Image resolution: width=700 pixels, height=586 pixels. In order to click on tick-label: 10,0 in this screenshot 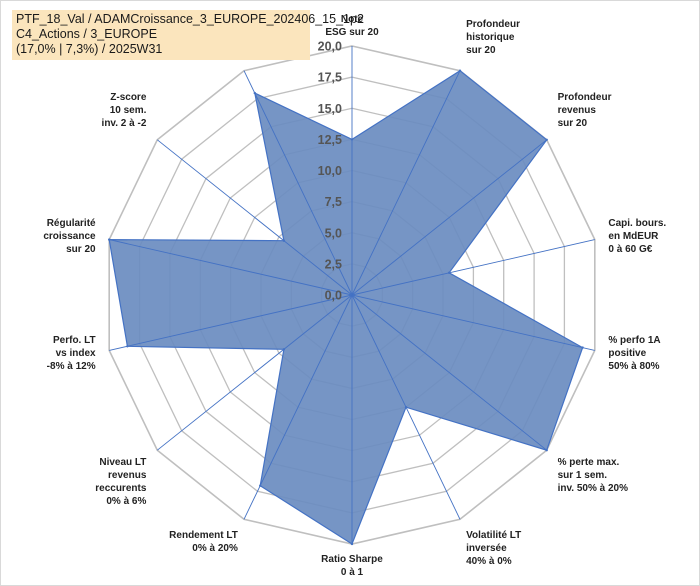, I will do `click(330, 171)`.